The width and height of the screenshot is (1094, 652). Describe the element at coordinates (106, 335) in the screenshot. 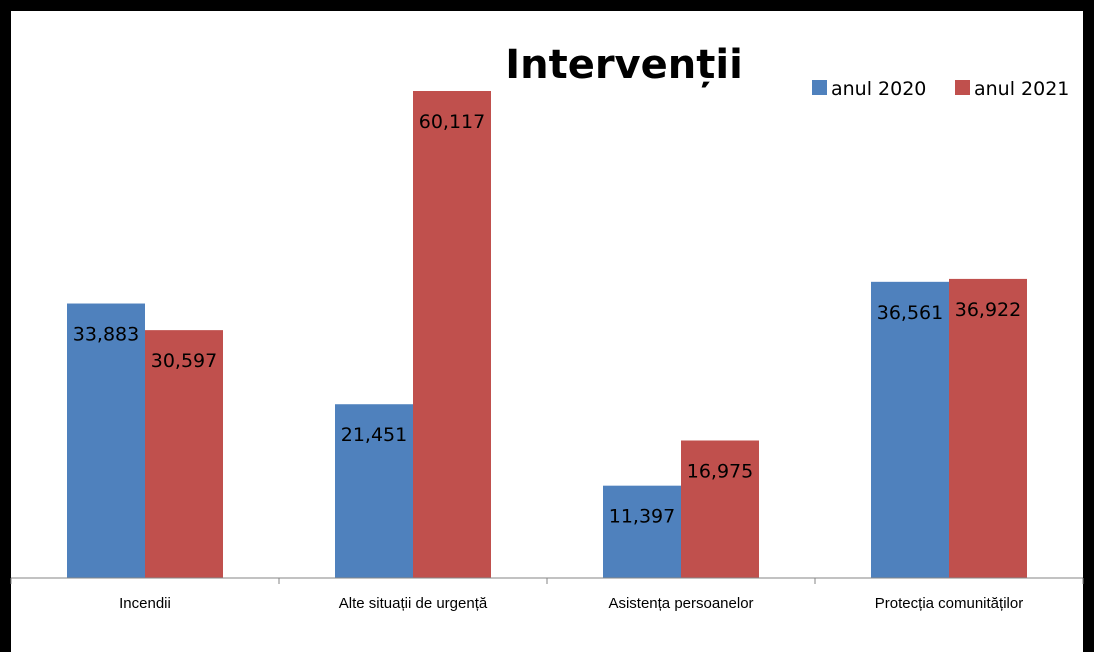

I see `data-label: 33,883` at that location.